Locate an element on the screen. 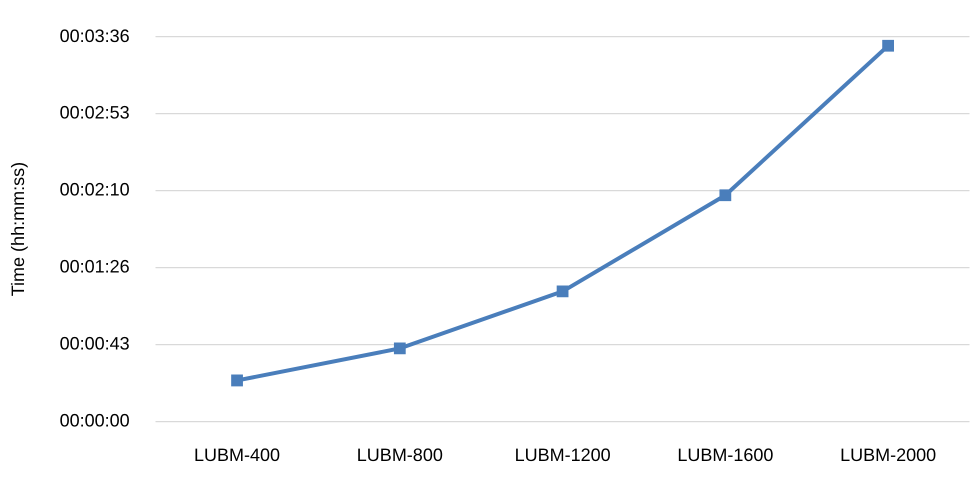 This screenshot has height=495, width=979. x-tick-label: LUBM-2000 is located at coordinates (888, 455).